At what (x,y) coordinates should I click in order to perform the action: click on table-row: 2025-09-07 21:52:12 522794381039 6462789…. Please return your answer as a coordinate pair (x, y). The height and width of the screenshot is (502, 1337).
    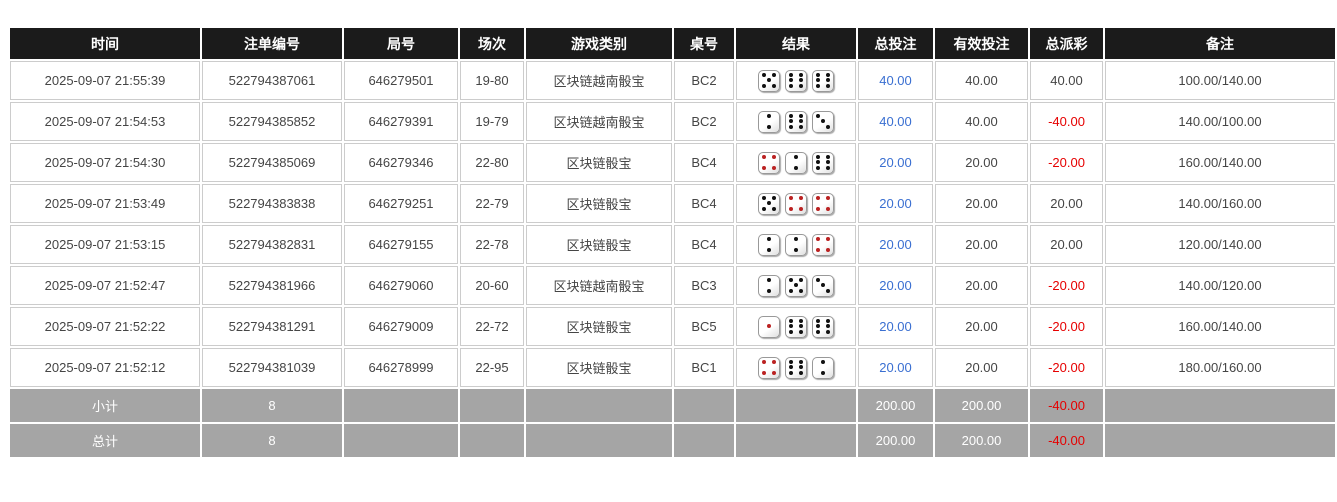
    Looking at the image, I should click on (672, 367).